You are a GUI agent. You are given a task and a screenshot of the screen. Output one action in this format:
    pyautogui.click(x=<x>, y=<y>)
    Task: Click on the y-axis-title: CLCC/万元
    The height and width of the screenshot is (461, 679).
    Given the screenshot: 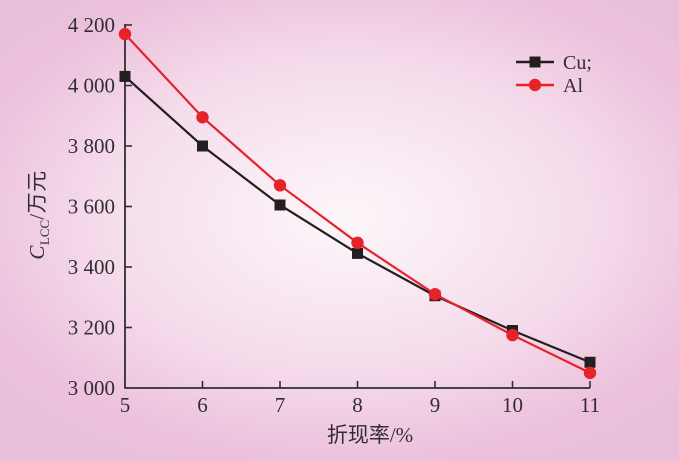 What is the action you would take?
    pyautogui.click(x=37, y=214)
    